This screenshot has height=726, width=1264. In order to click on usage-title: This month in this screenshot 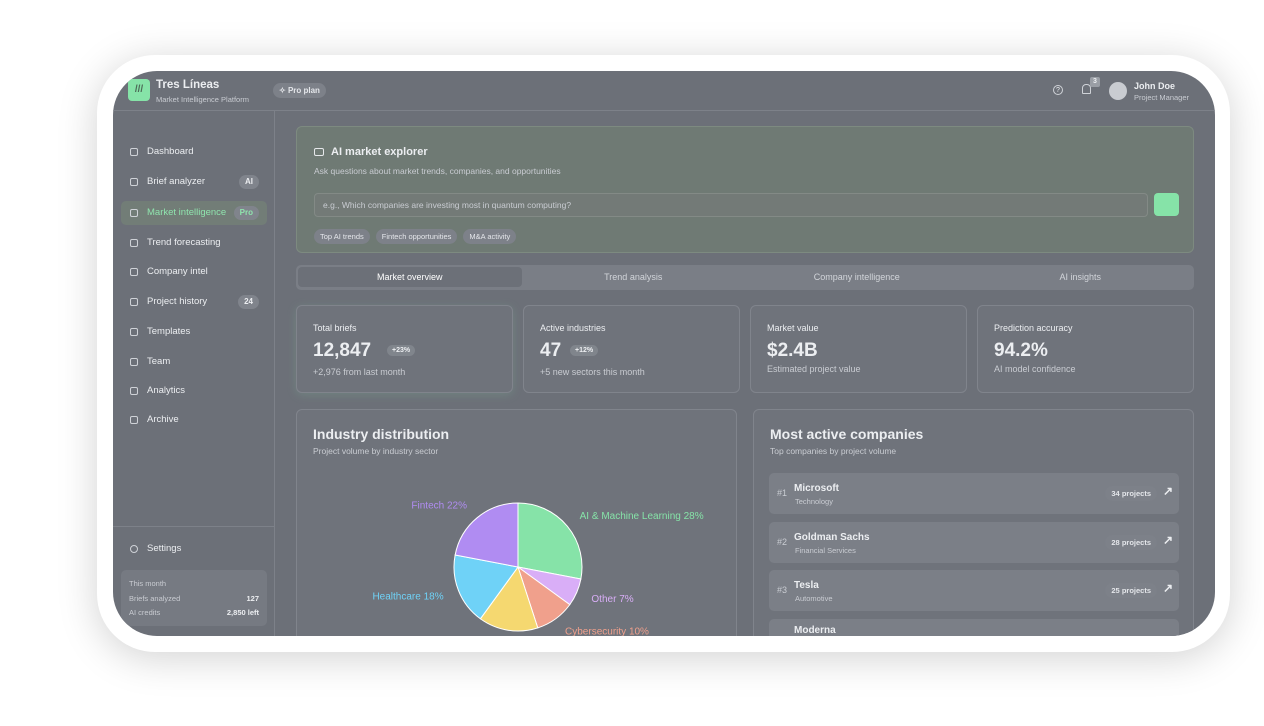, I will do `click(148, 583)`.